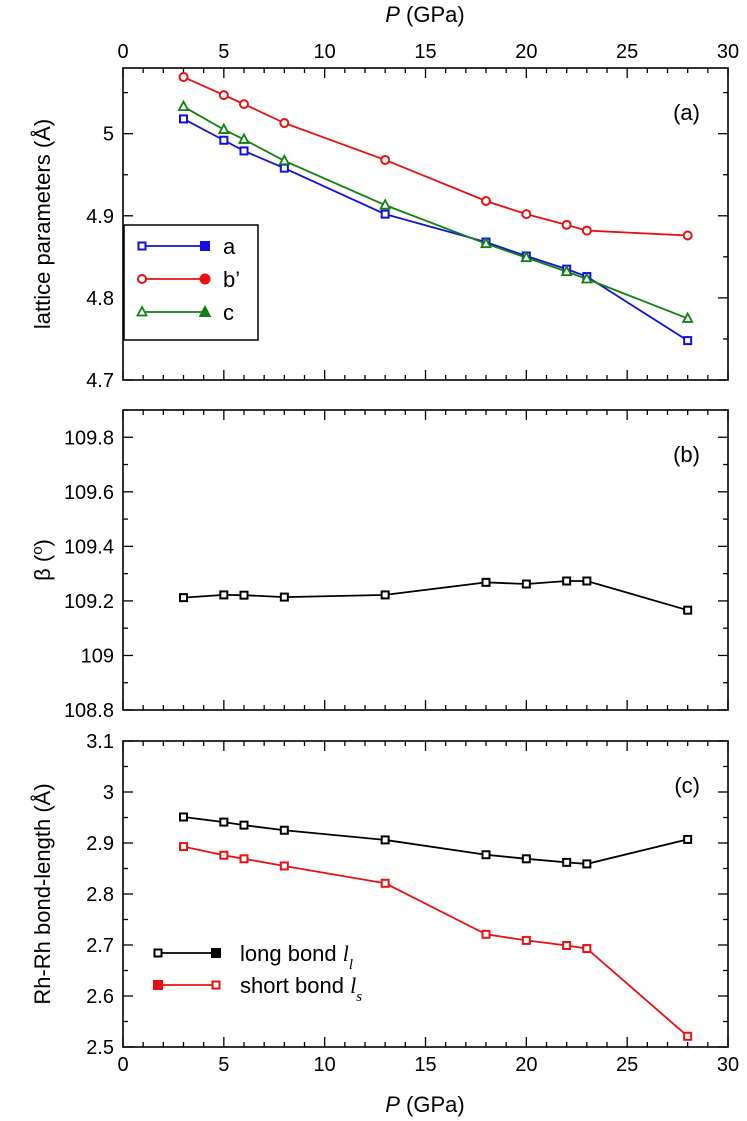  I want to click on y-tick-label: 2.5, so click(100, 1048).